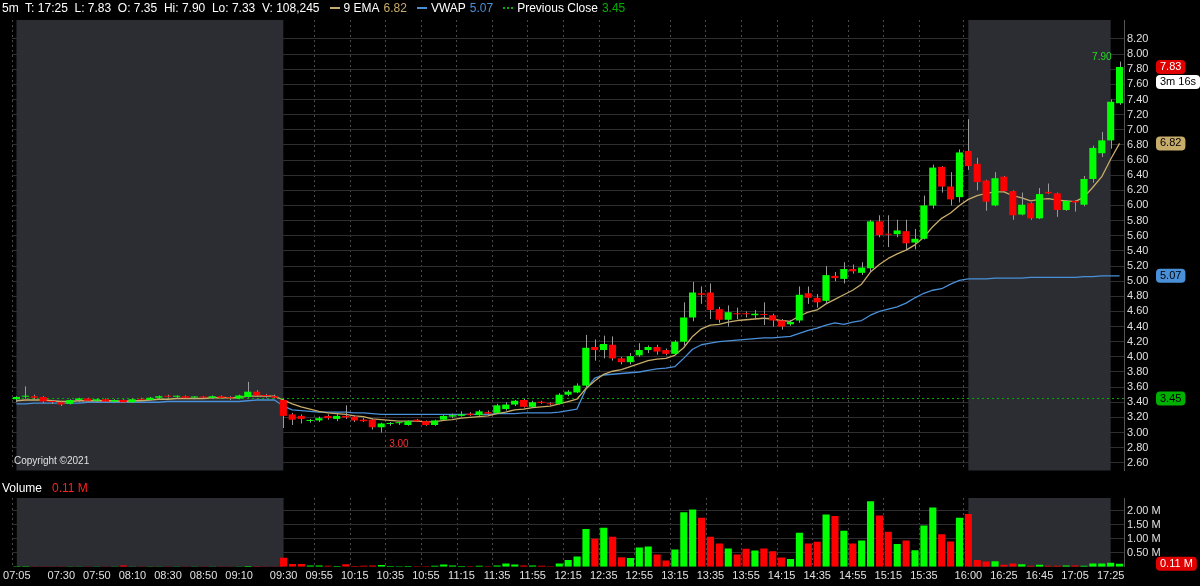  I want to click on x-tick-label: 16:25, so click(1004, 575).